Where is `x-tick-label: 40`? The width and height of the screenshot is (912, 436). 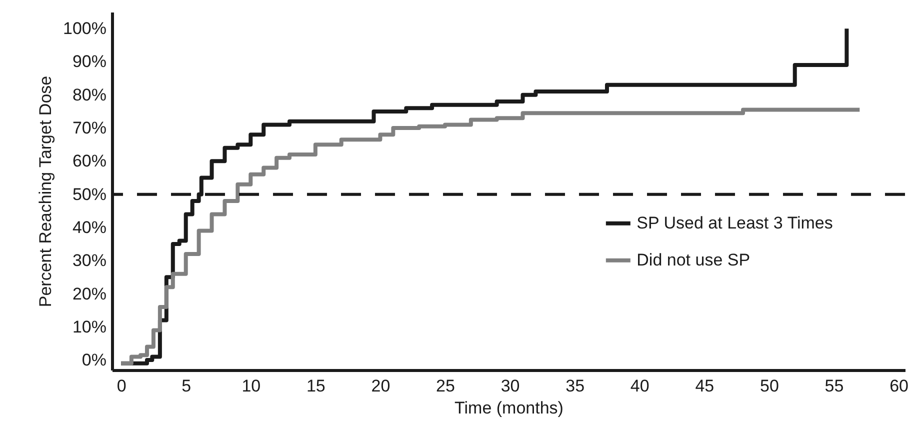 x-tick-label: 40 is located at coordinates (640, 386).